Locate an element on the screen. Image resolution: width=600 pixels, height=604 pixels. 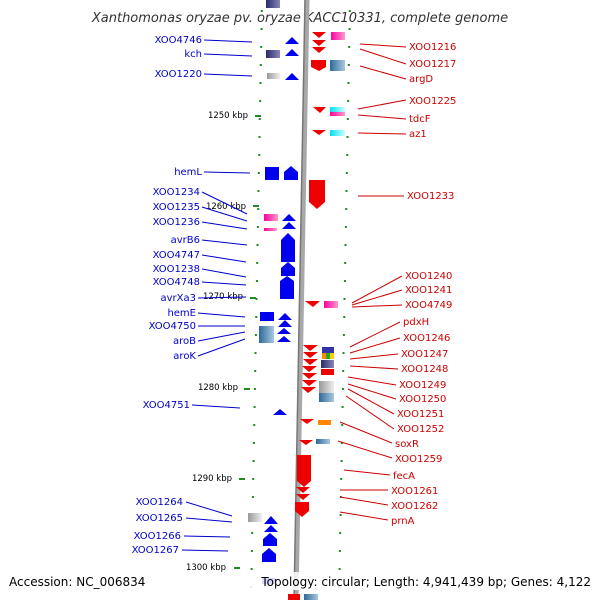
gene-label: argD is located at coordinates (421, 79).